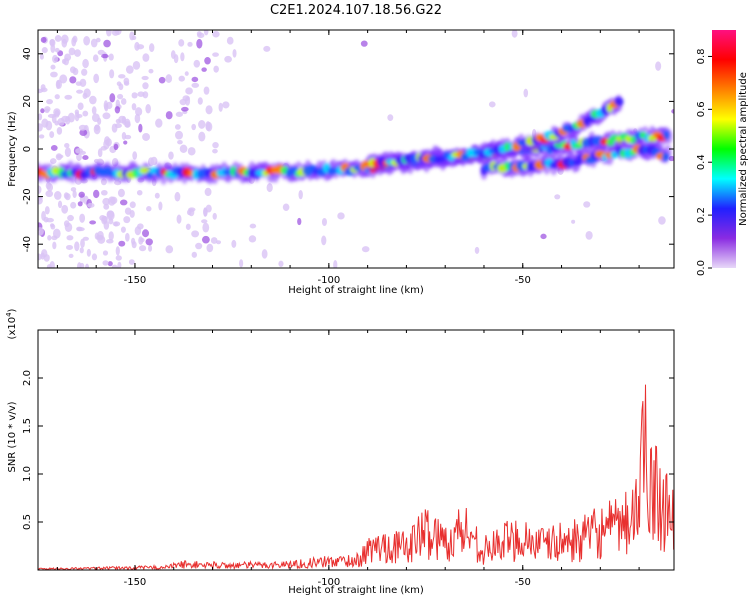 This screenshot has width=750, height=600. I want to click on y-tick-label: 20, so click(27, 101).